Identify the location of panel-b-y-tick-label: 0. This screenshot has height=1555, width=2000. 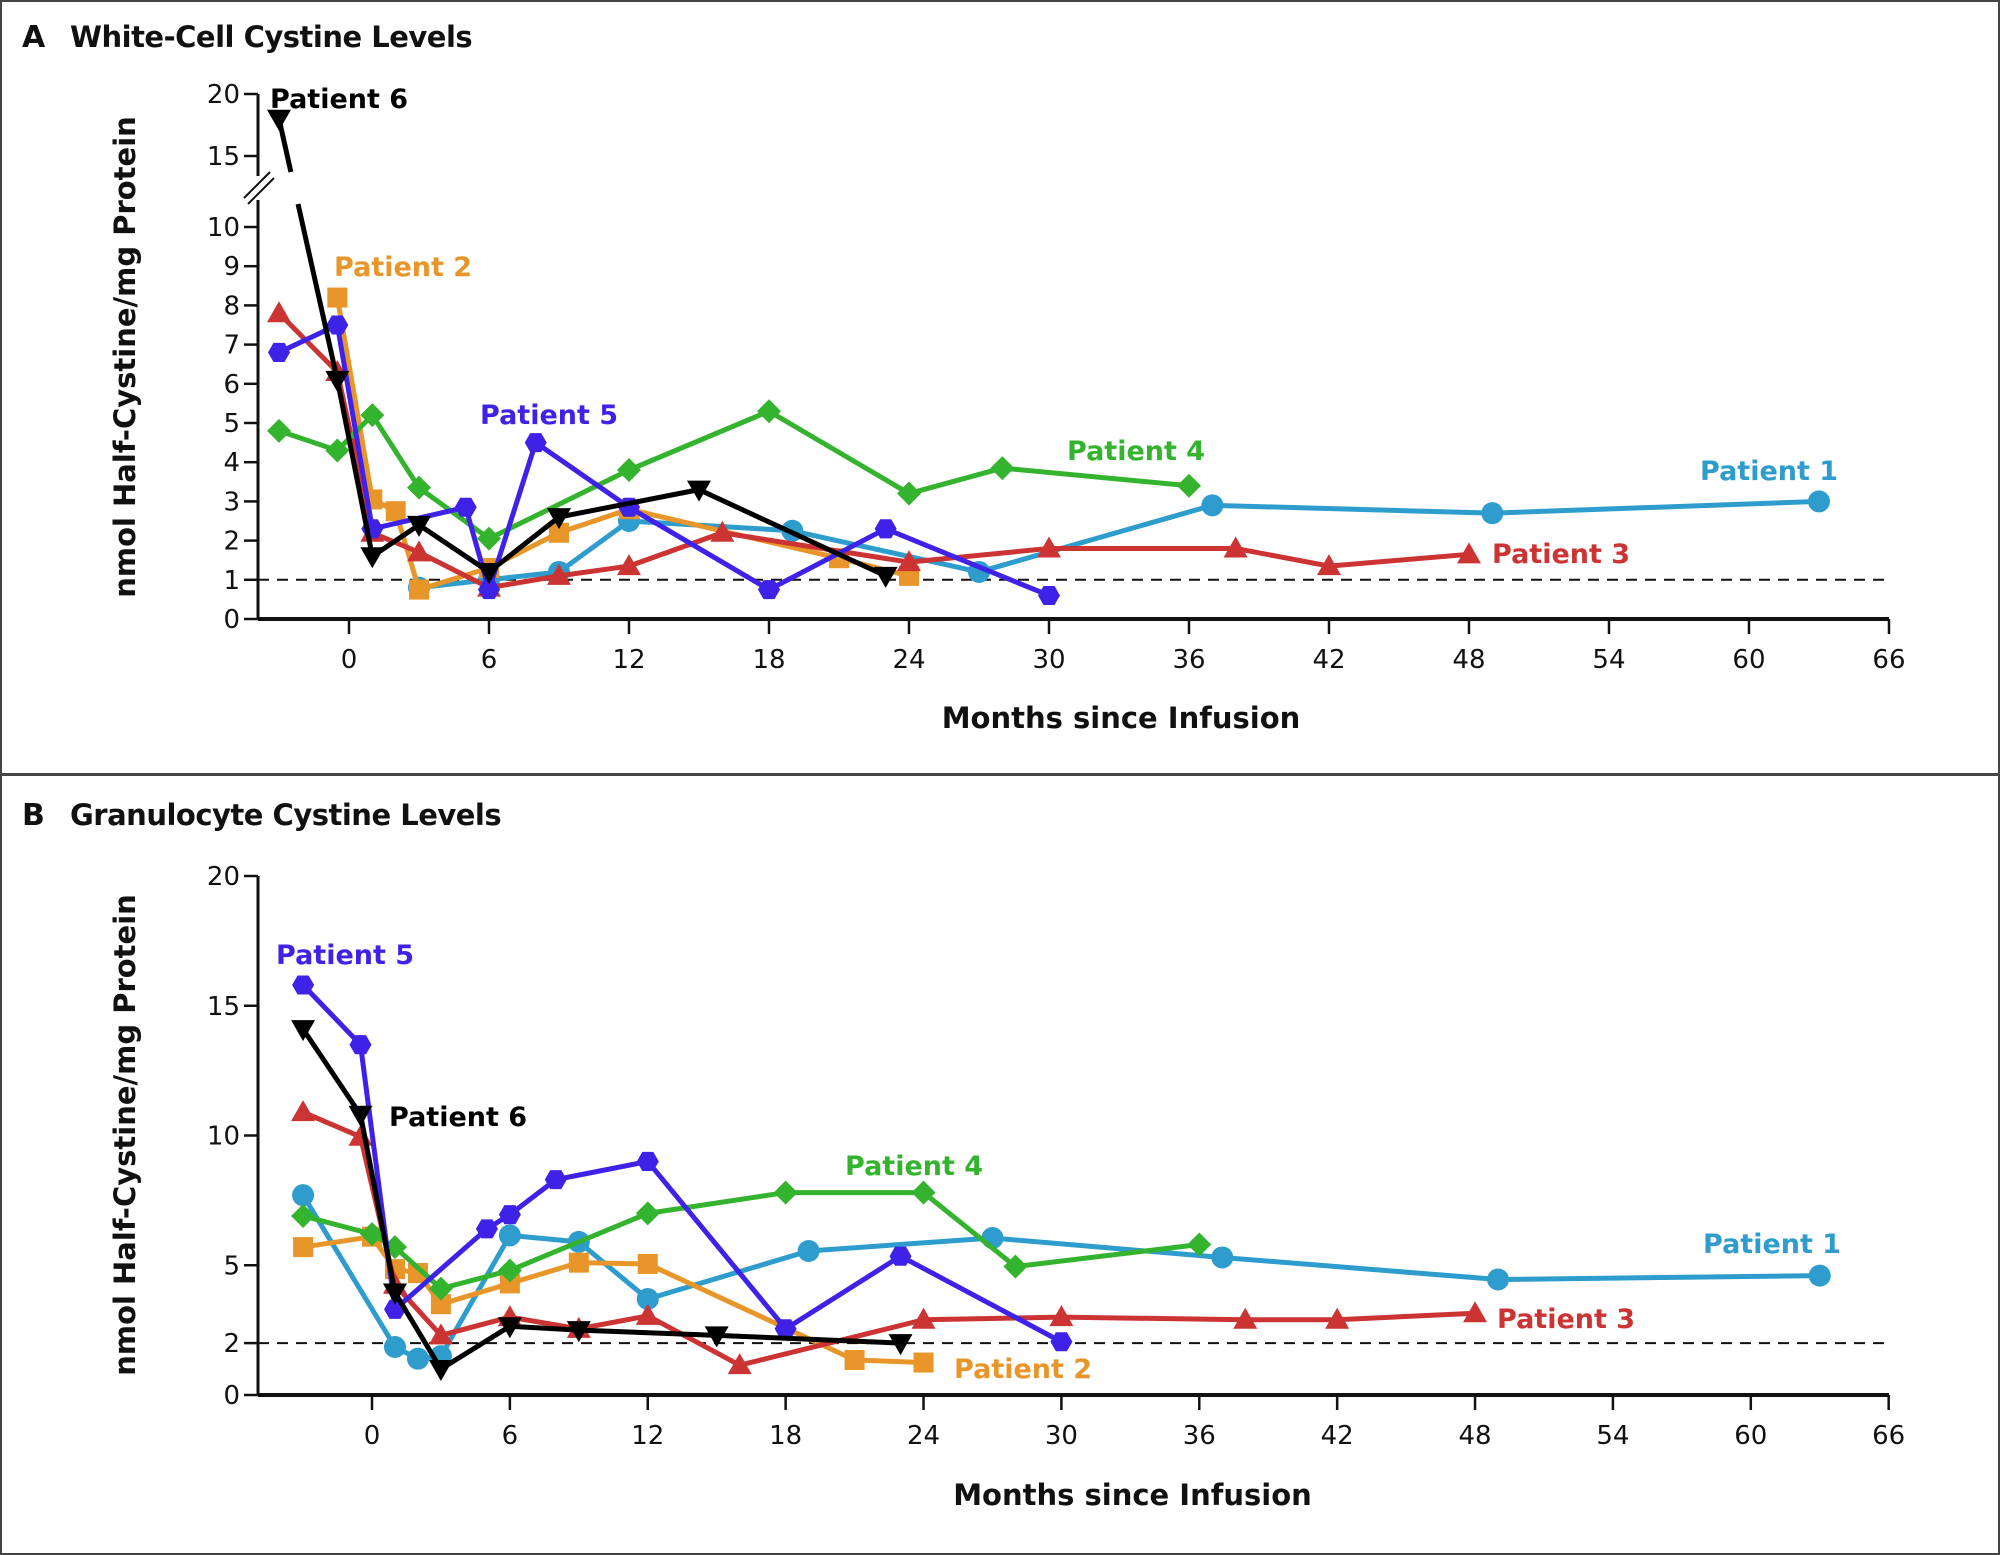
(231, 1396).